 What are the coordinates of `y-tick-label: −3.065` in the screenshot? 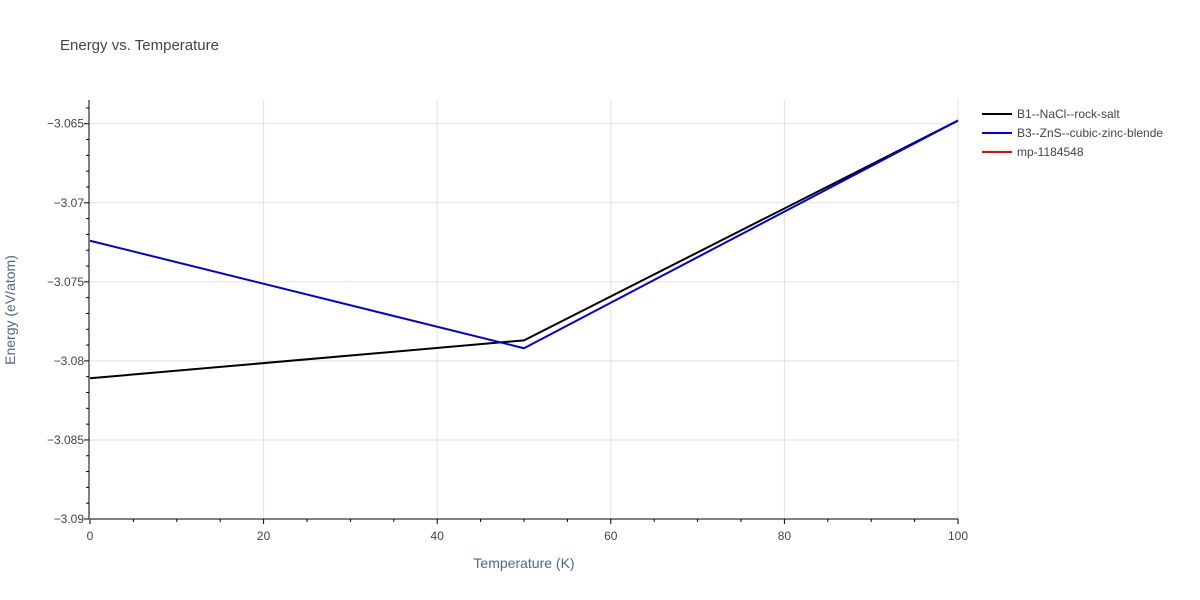 It's located at (65, 124).